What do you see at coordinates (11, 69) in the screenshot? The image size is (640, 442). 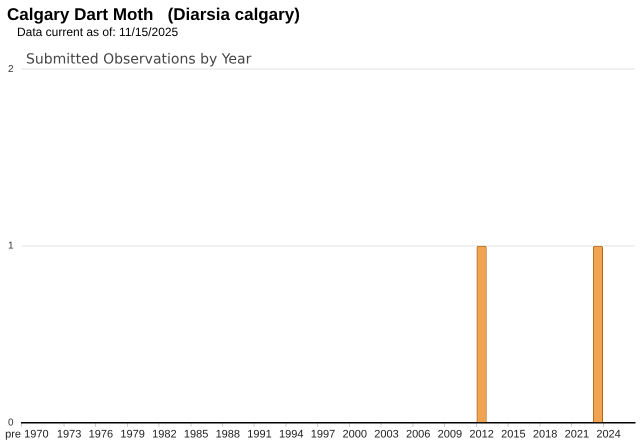 I see `y-tick-label: 2` at bounding box center [11, 69].